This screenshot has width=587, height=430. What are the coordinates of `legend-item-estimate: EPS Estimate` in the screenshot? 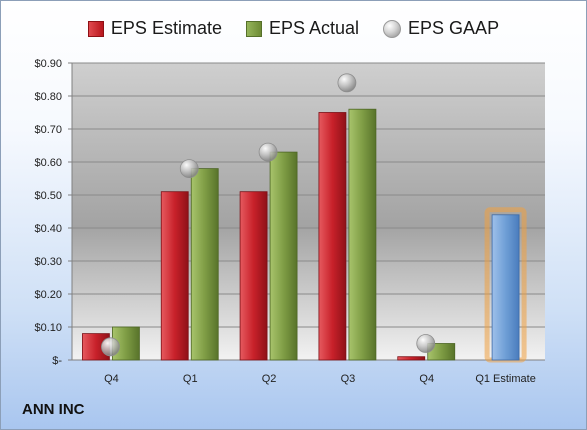 It's located at (154, 28).